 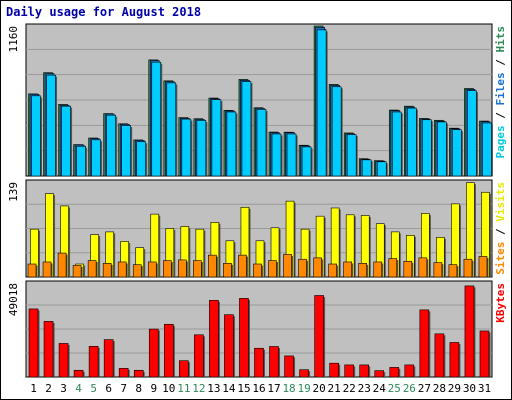 What do you see at coordinates (103, 12) in the screenshot?
I see `chart-title: Daily usage for August 2018` at bounding box center [103, 12].